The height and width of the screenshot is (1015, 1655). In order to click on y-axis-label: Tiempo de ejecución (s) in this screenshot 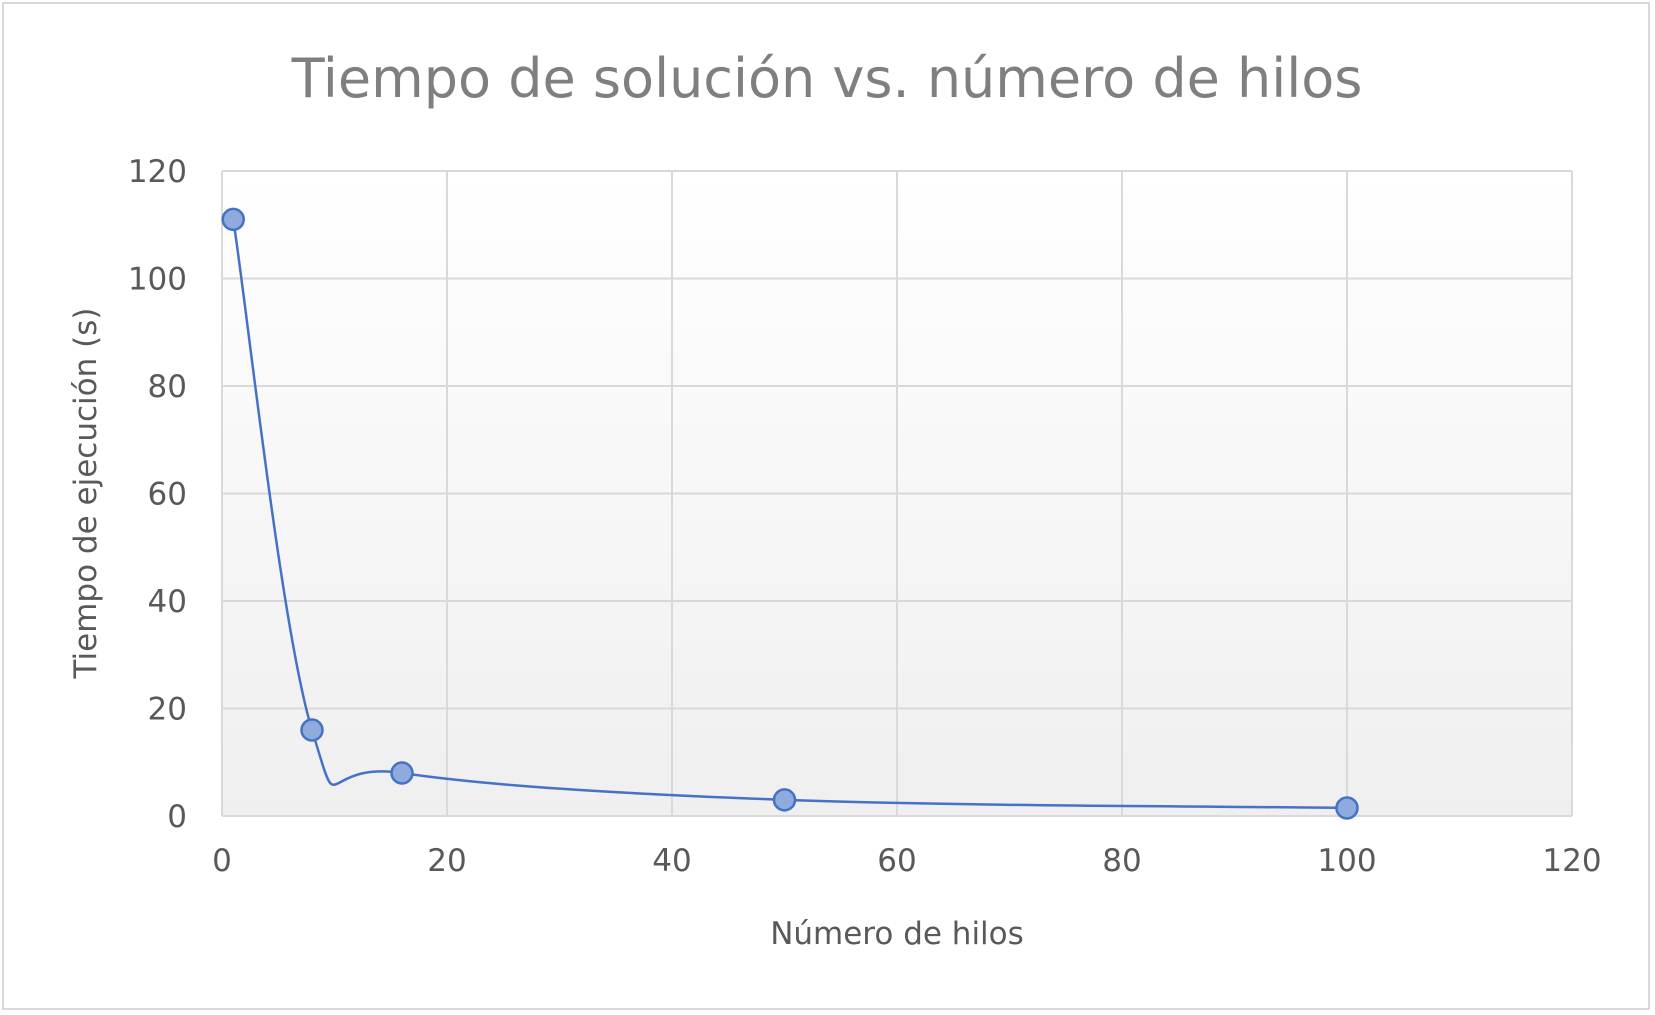, I will do `click(86, 494)`.